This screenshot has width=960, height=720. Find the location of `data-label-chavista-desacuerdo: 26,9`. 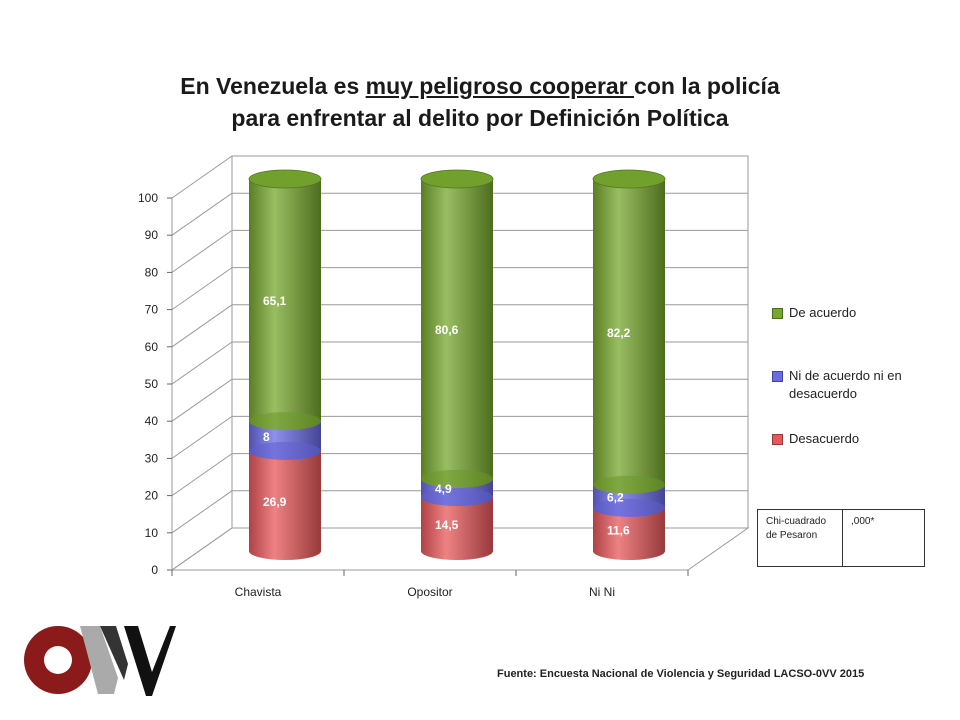

data-label-chavista-desacuerdo: 26,9 is located at coordinates (275, 502).